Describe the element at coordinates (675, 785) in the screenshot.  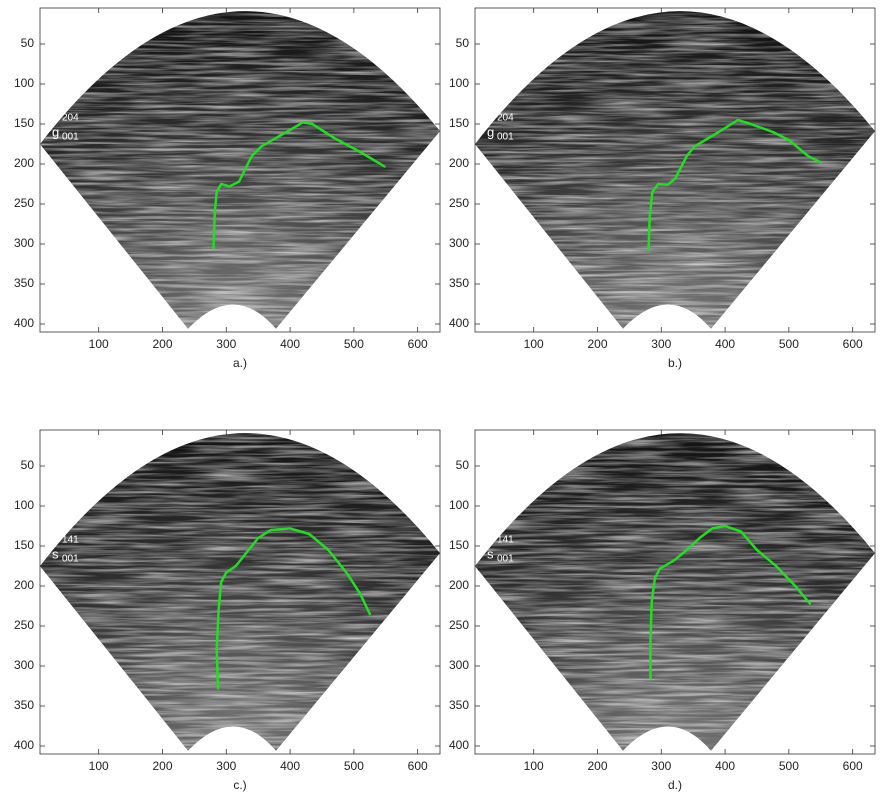
I see `panel-caption: d.)` at that location.